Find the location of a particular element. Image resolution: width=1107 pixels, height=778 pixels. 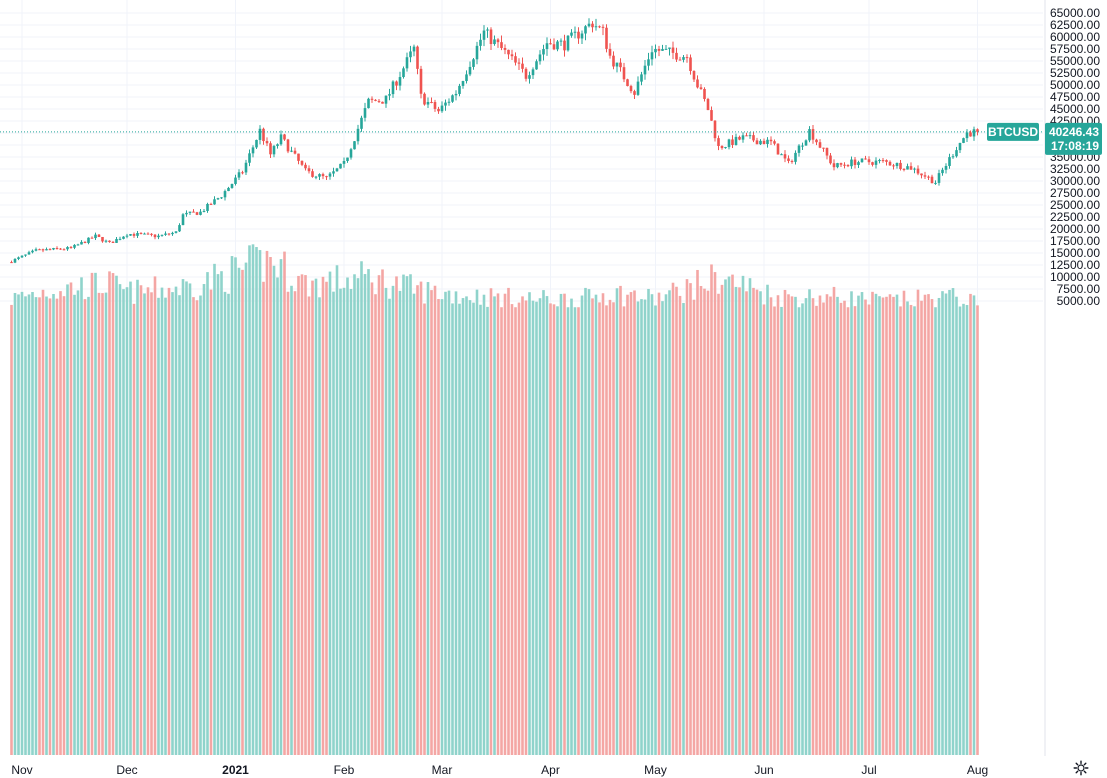

gear-icon is located at coordinates (1081, 768).